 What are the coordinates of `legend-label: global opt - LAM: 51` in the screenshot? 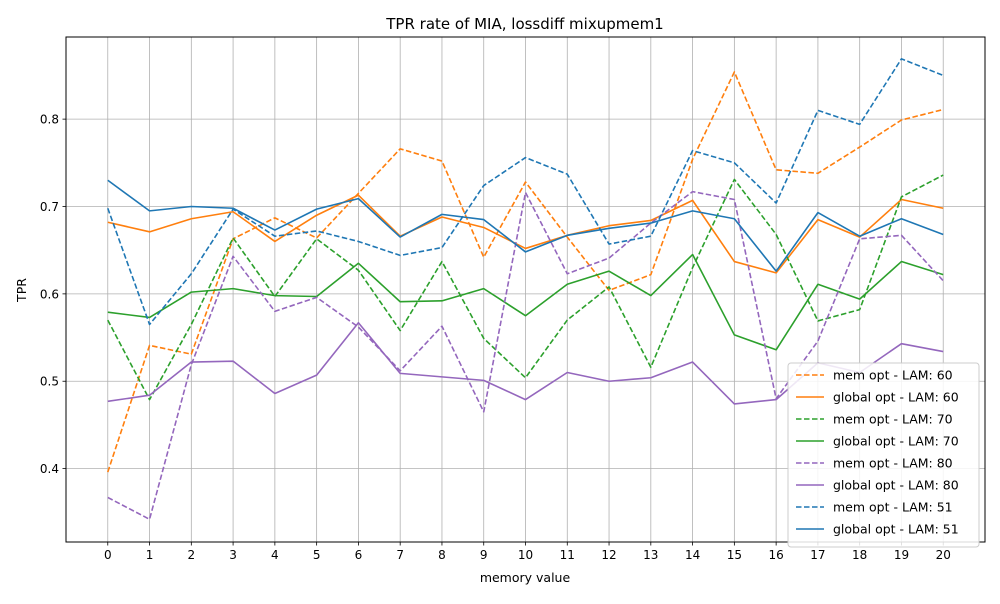 It's located at (896, 529).